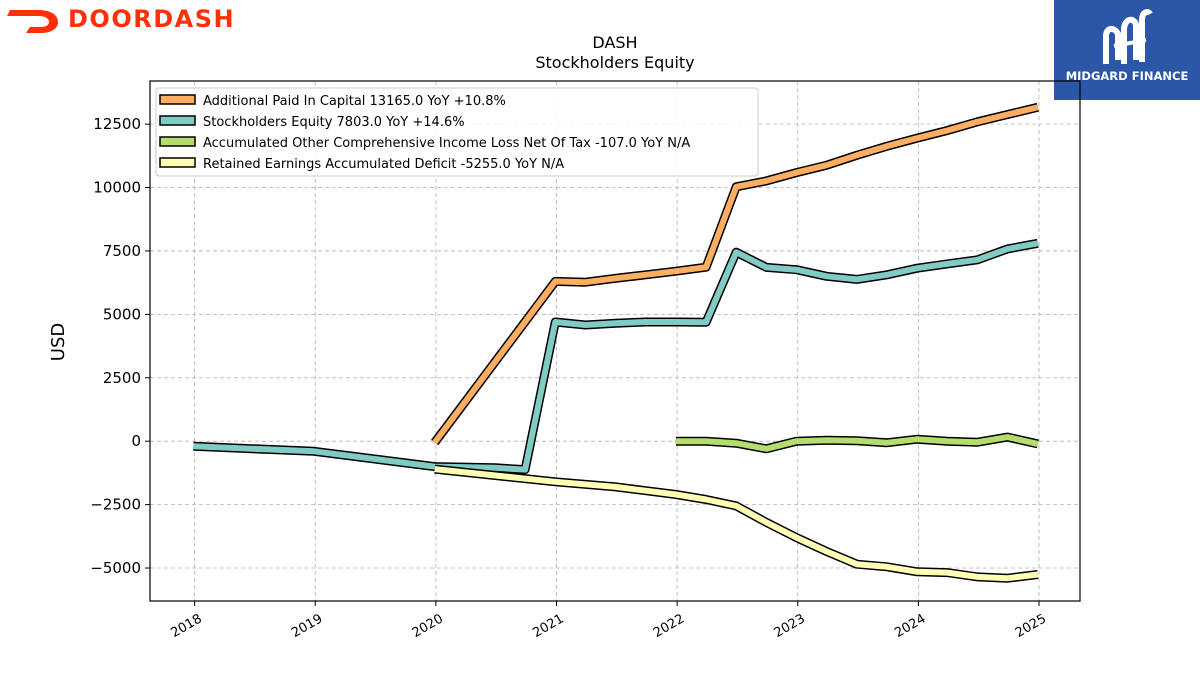 The width and height of the screenshot is (1200, 675). I want to click on y-tick-label: −5000, so click(115, 568).